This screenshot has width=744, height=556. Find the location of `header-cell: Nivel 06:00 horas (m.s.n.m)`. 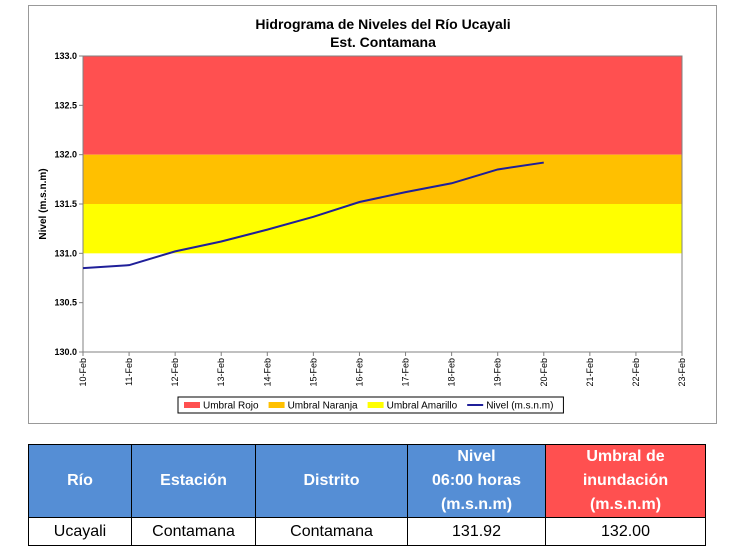

header-cell: Nivel 06:00 horas (m.s.n.m) is located at coordinates (476, 481).